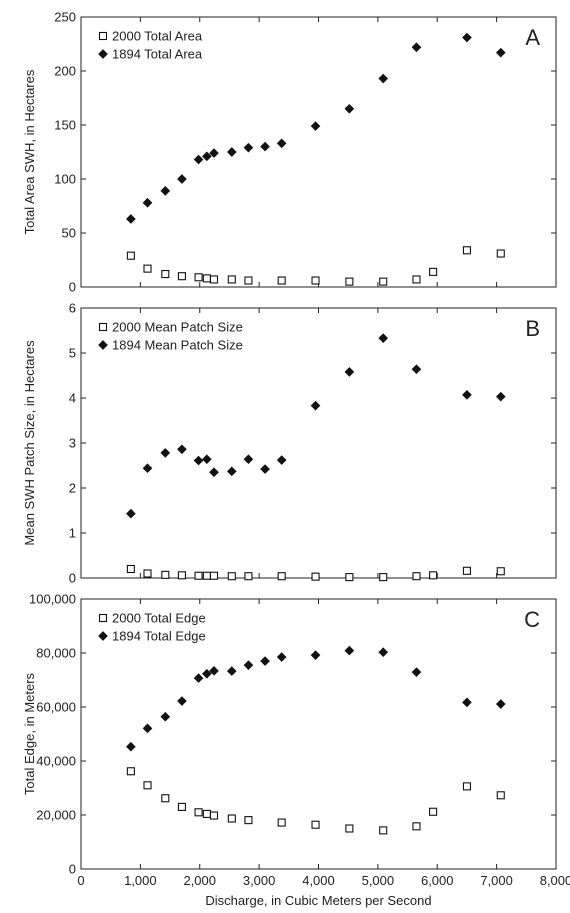 The height and width of the screenshot is (913, 570). I want to click on panel-c-xtick-label: 1,000, so click(140, 880).